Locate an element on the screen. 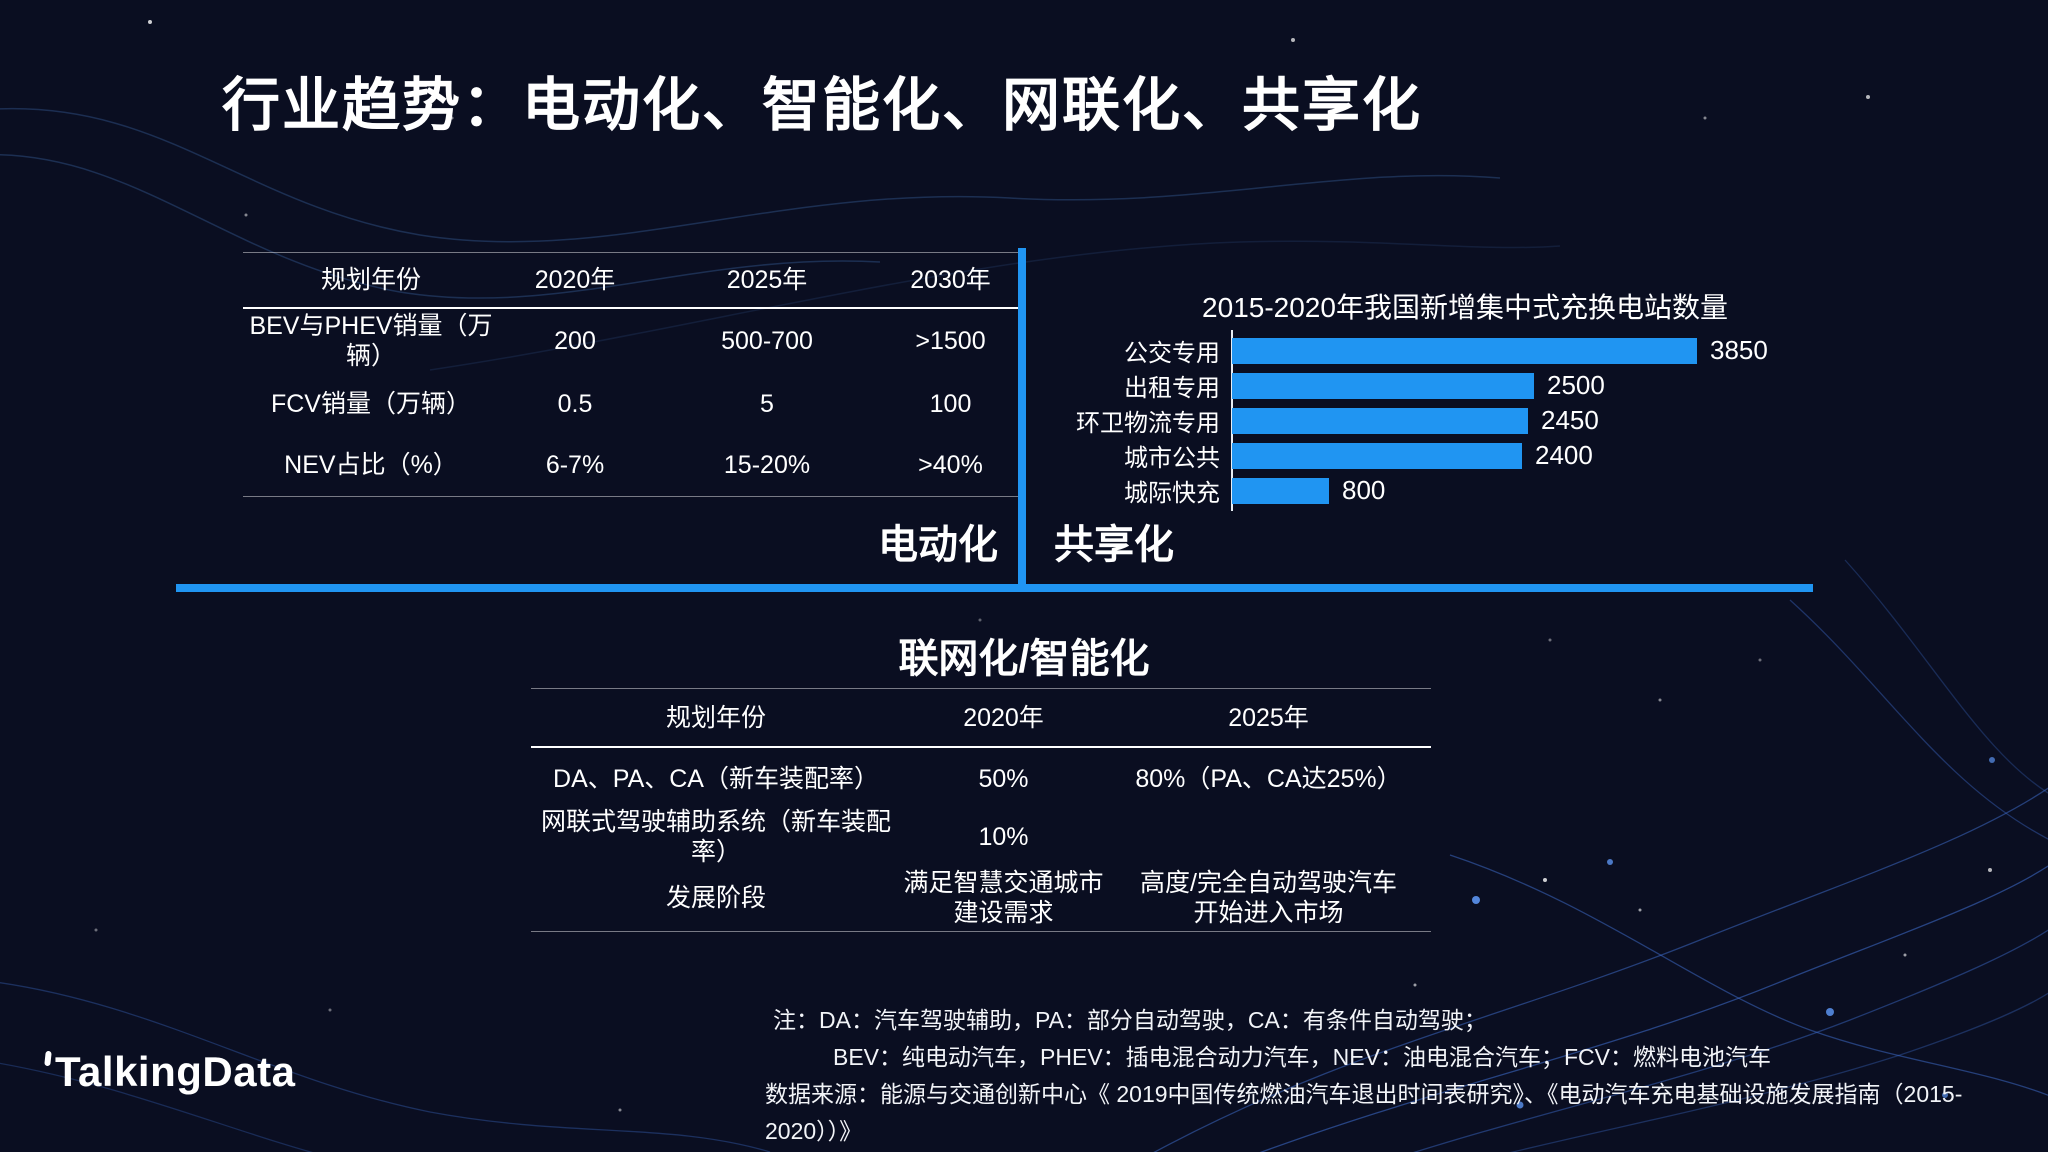 The width and height of the screenshot is (2048, 1152). smart-table-cell is located at coordinates (1268, 837).